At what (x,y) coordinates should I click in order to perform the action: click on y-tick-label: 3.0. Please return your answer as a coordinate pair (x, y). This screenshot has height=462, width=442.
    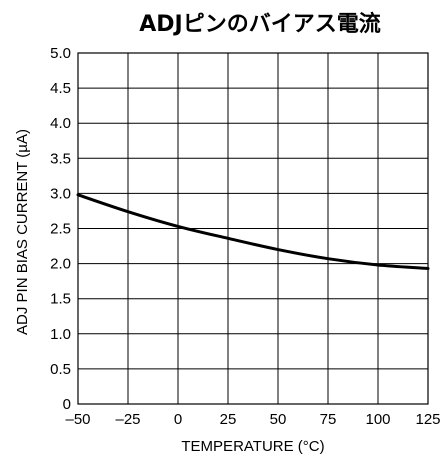
    Looking at the image, I should click on (60, 193).